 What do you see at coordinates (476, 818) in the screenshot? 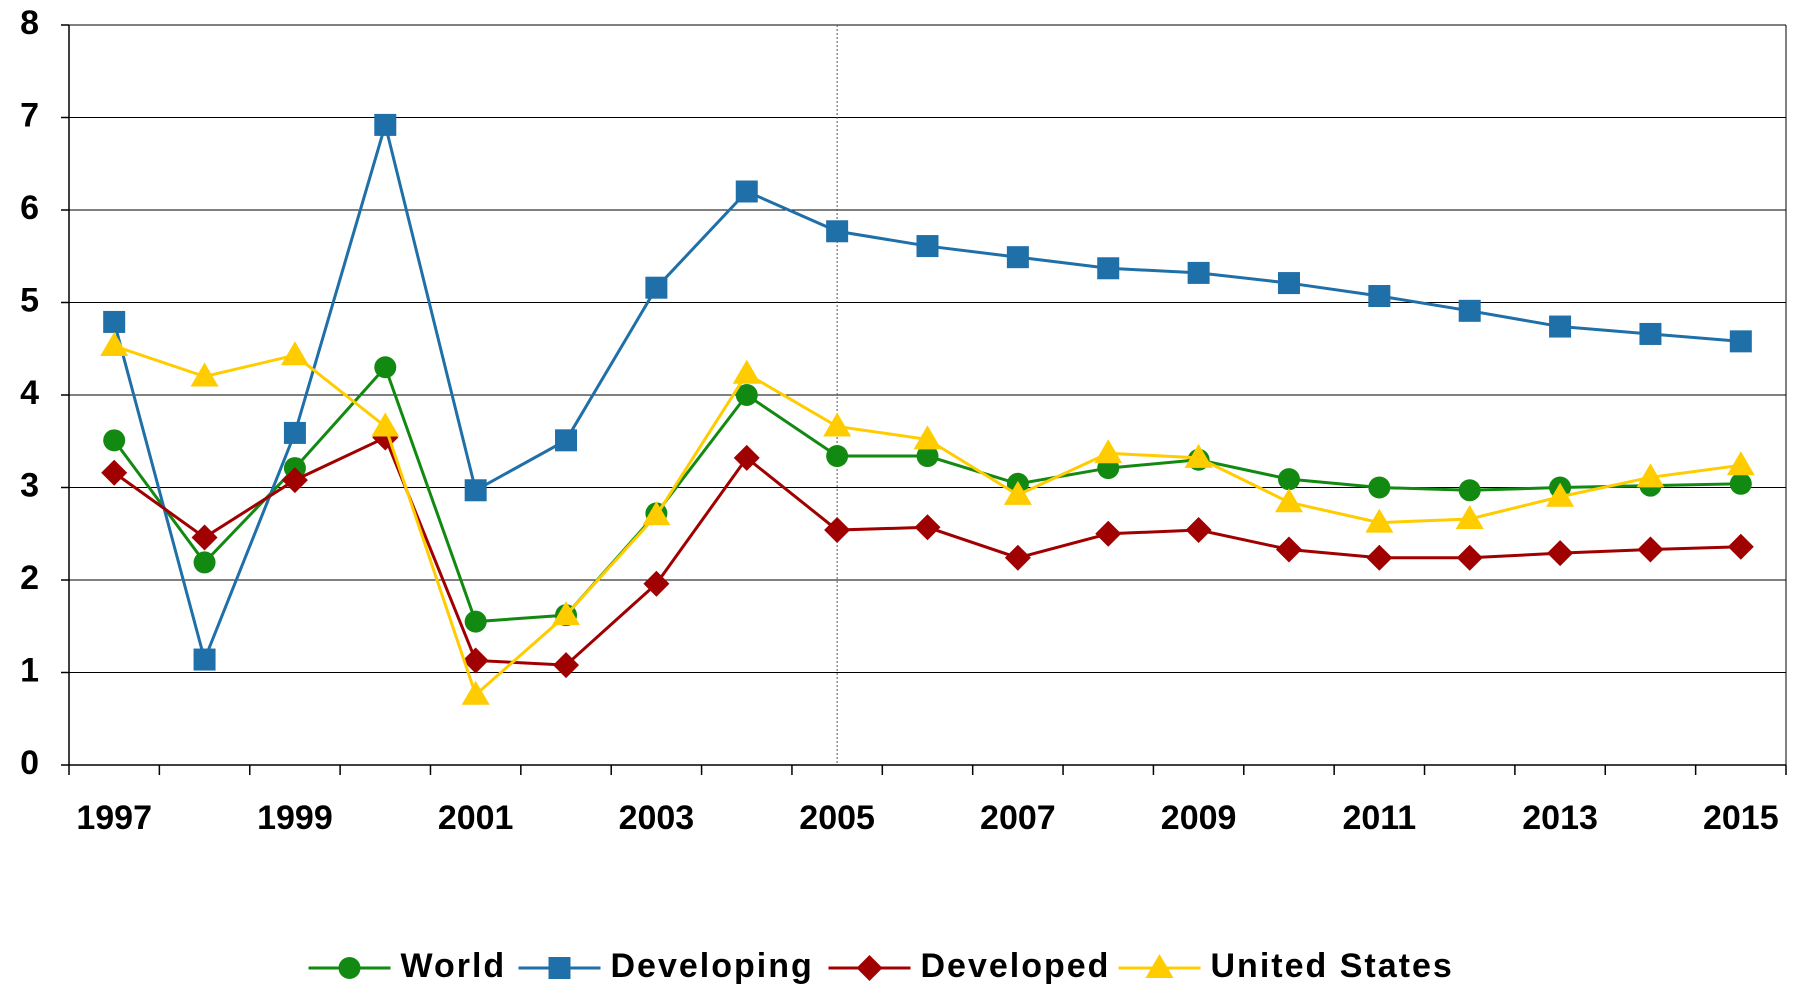
I see `x-tick-label: 2001` at bounding box center [476, 818].